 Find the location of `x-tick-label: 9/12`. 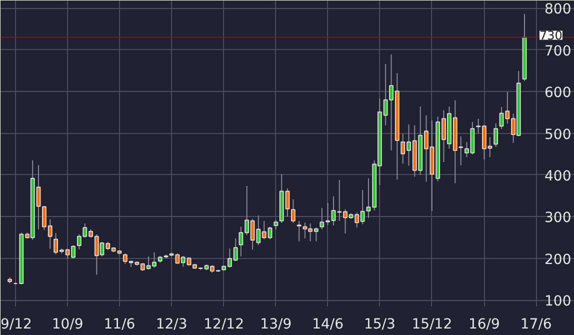

x-tick-label: 9/12 is located at coordinates (16, 324).